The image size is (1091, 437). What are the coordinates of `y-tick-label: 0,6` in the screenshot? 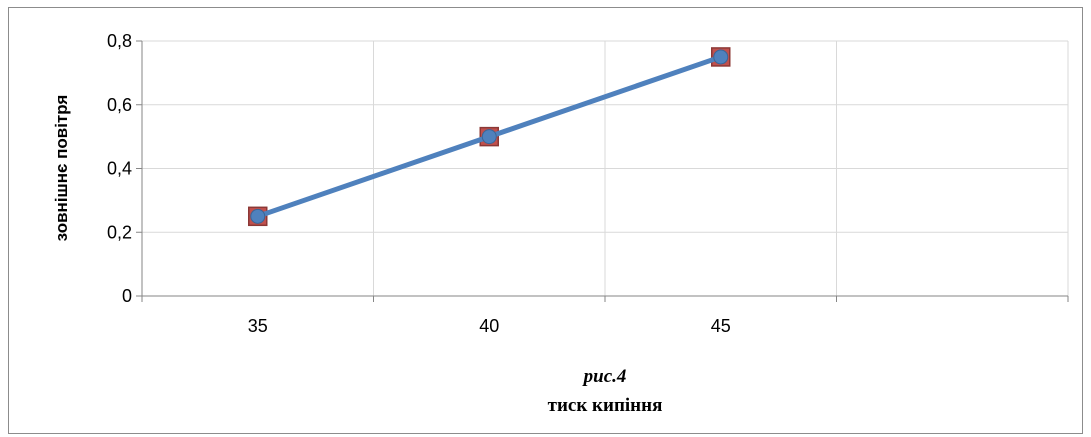 It's located at (119, 105).